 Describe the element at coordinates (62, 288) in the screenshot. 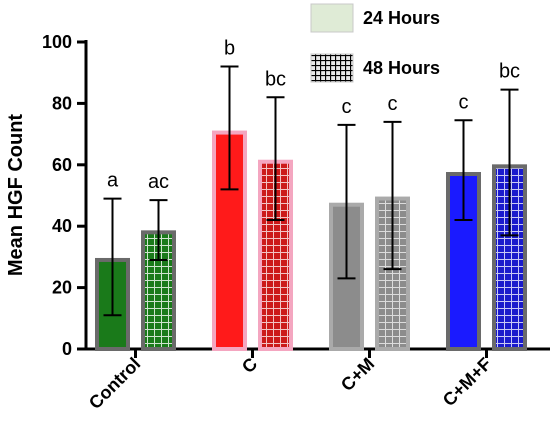

I see `y-tick-label: 20` at that location.